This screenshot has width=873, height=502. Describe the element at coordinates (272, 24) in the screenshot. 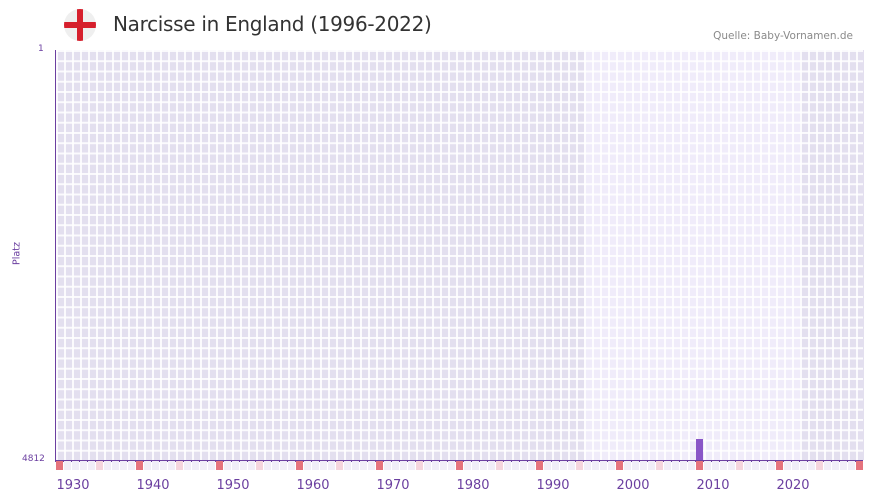

I see `chart-title: Narcisse in England (1996-2022)` at that location.